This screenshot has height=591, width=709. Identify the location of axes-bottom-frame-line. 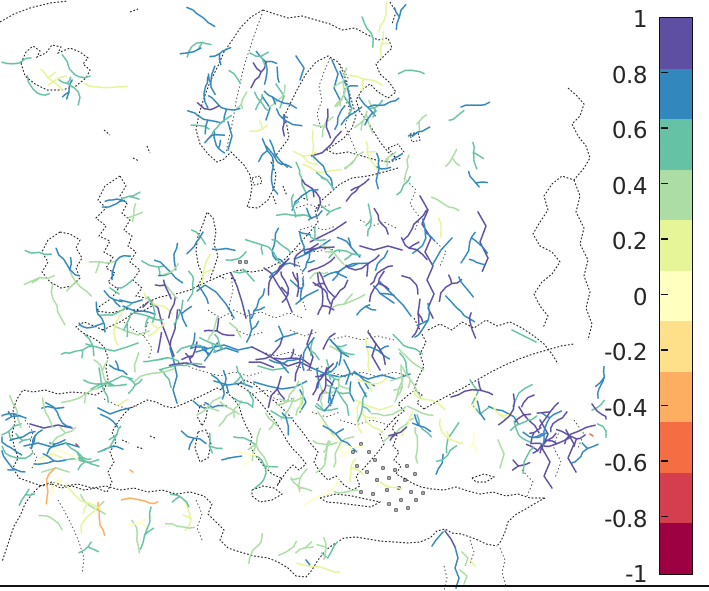
(354, 586).